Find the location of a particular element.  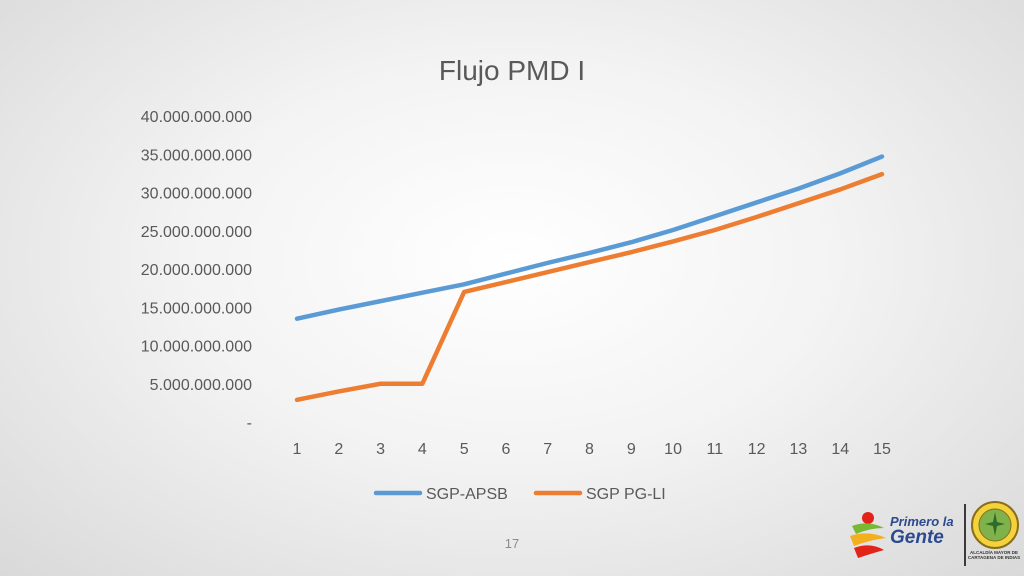

y-tick-label: 35.000.000.000 is located at coordinates (196, 155).